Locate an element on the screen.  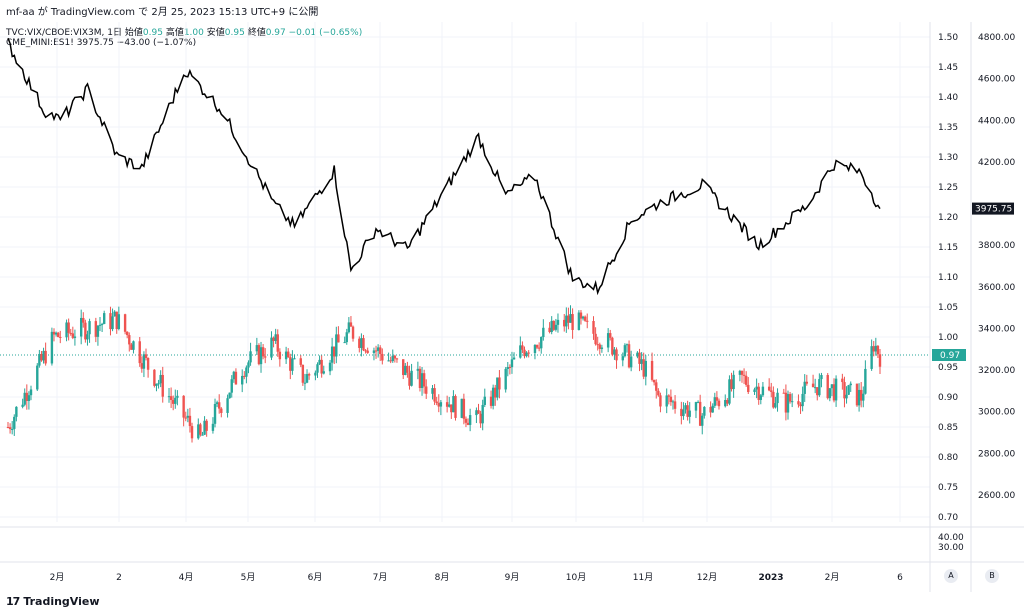
x-tick-label: 7月 is located at coordinates (380, 577).